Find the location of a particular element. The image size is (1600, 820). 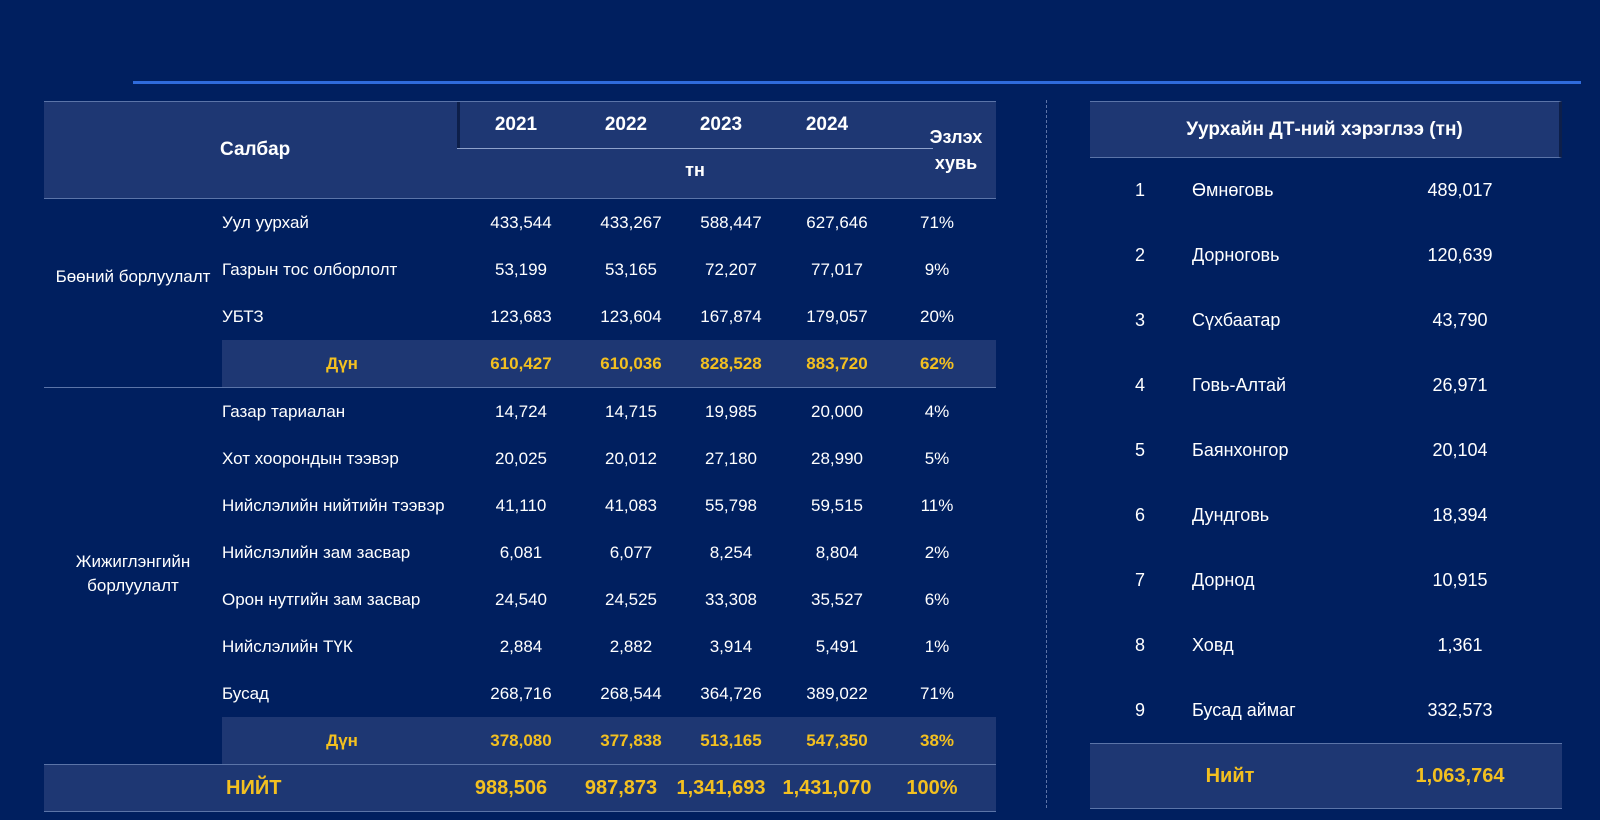

rank-number: 9 is located at coordinates (1139, 710).